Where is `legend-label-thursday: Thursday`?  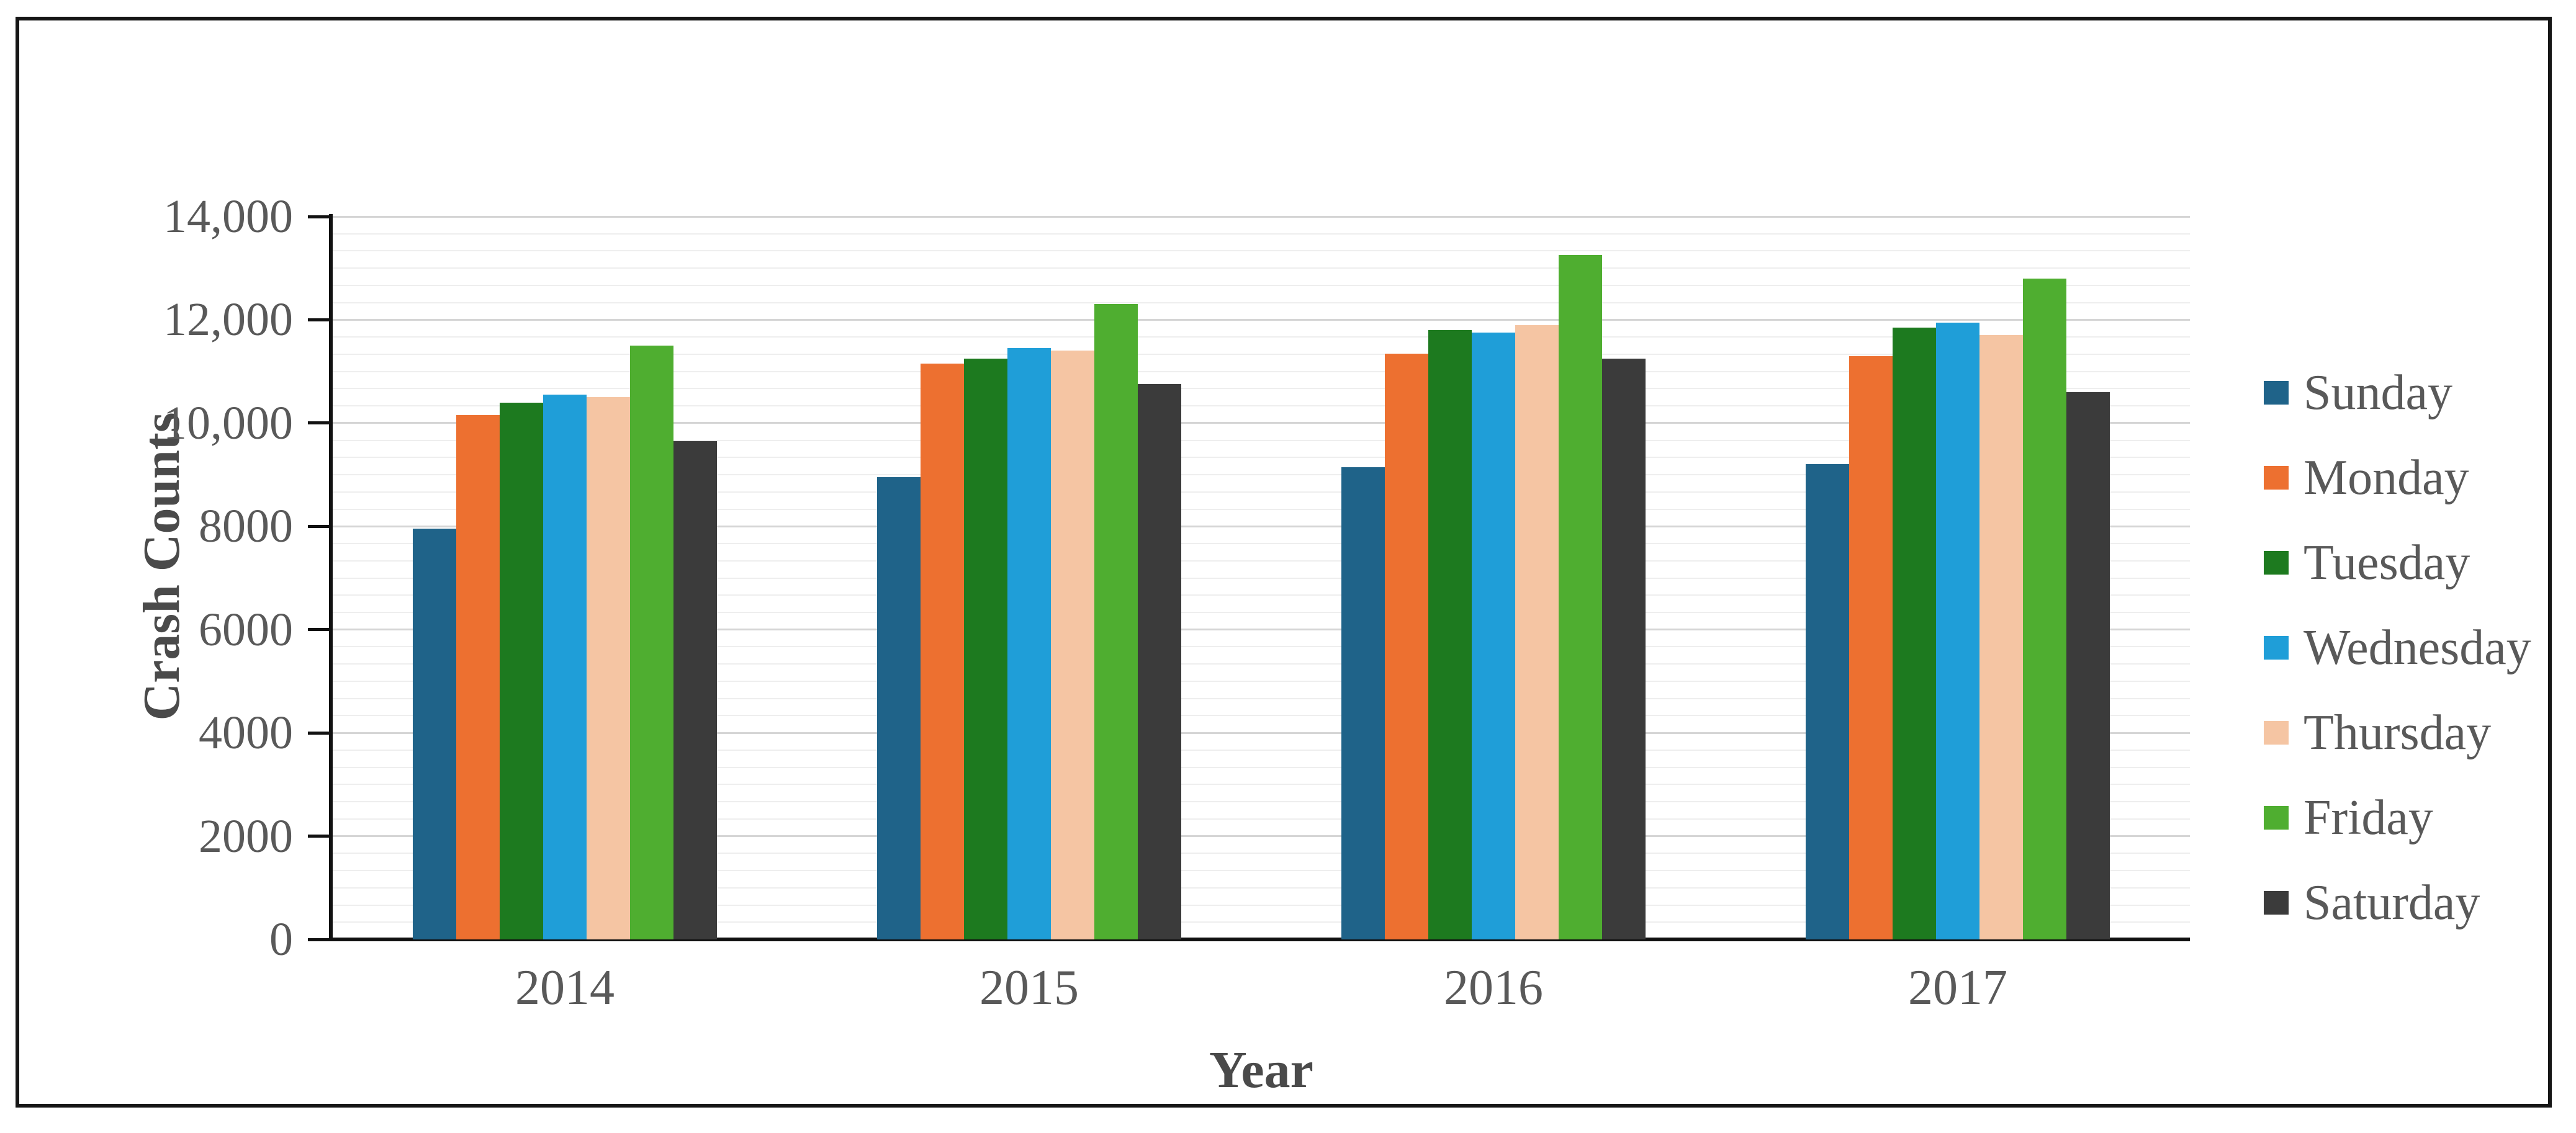 legend-label-thursday: Thursday is located at coordinates (2398, 732).